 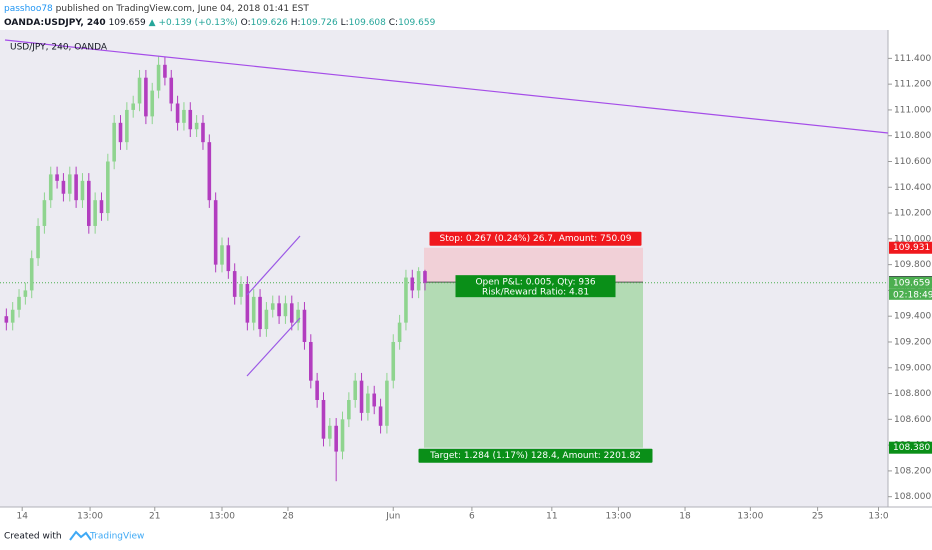 I want to click on x-tick-label: 11, so click(x=551, y=517).